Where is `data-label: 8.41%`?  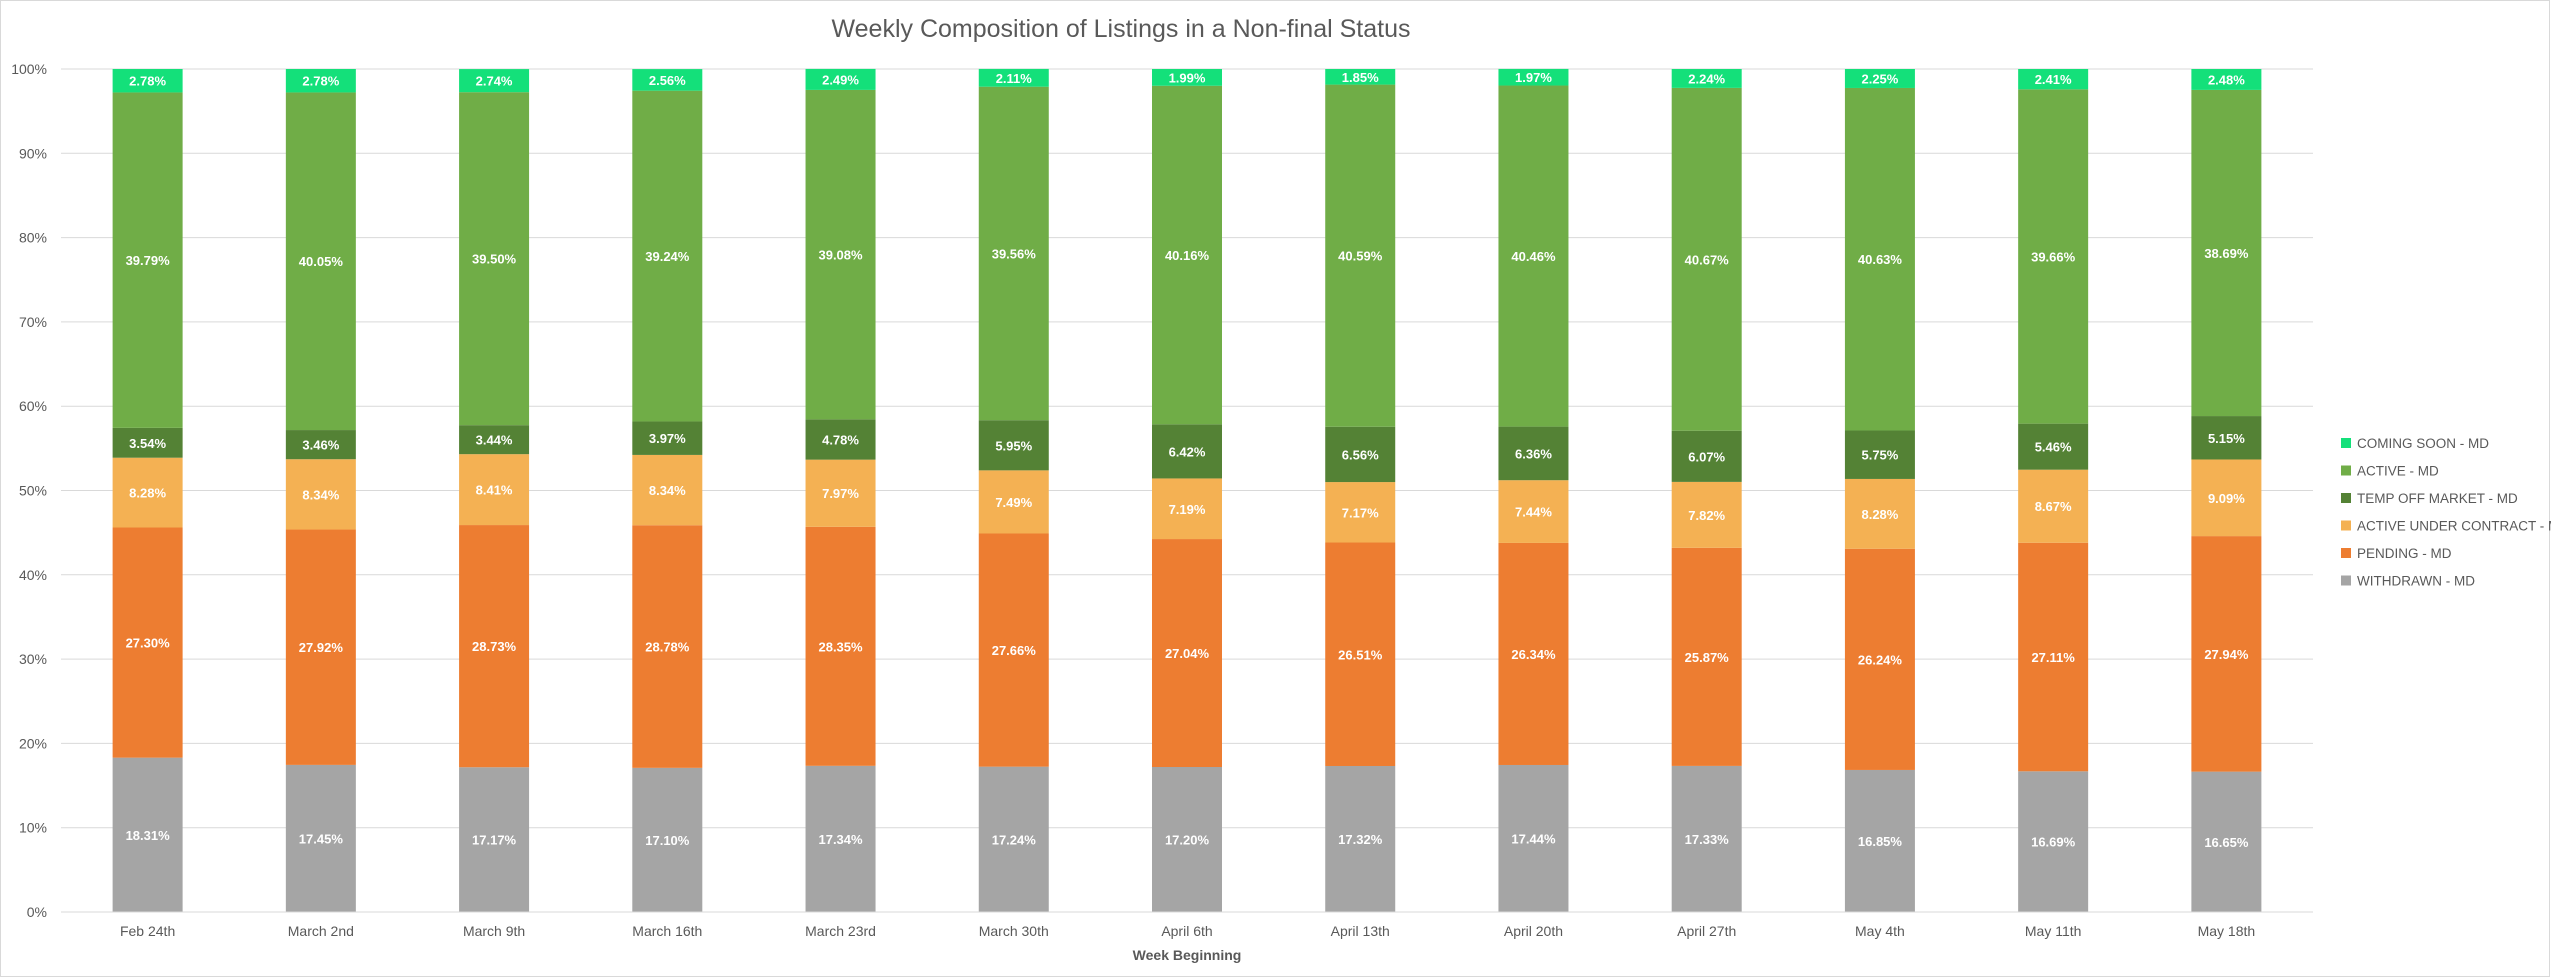 data-label: 8.41% is located at coordinates (494, 490).